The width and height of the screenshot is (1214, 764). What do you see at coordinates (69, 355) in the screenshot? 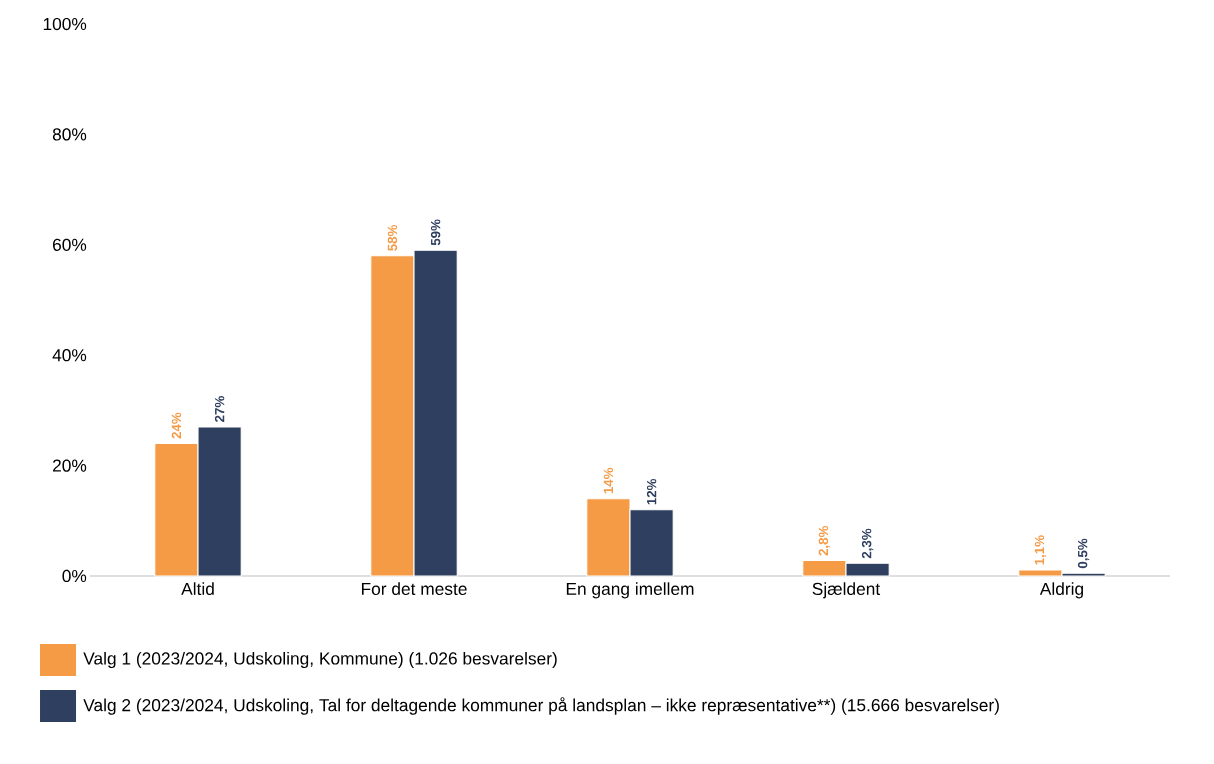
I see `y-tick-label: 40%` at bounding box center [69, 355].